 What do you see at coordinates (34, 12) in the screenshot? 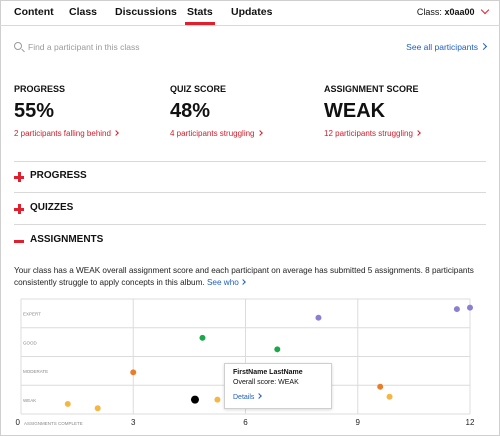
I see `tab-content: Content` at bounding box center [34, 12].